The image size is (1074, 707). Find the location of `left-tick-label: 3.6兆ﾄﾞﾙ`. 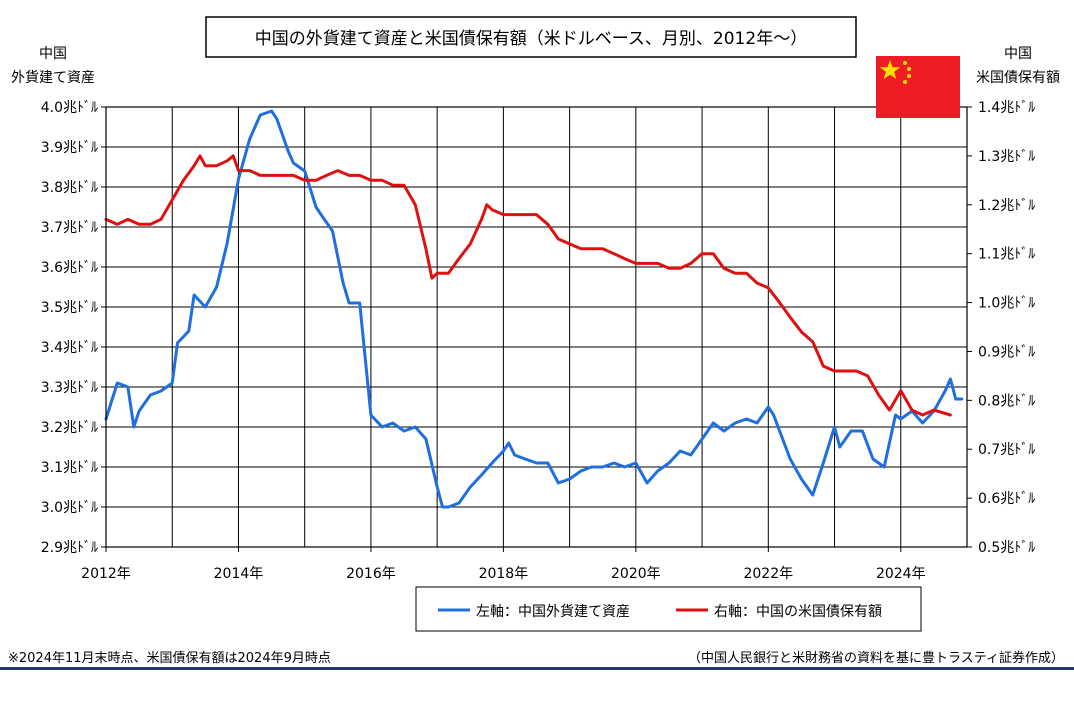

left-tick-label: 3.6兆ﾄﾞﾙ is located at coordinates (69, 268).